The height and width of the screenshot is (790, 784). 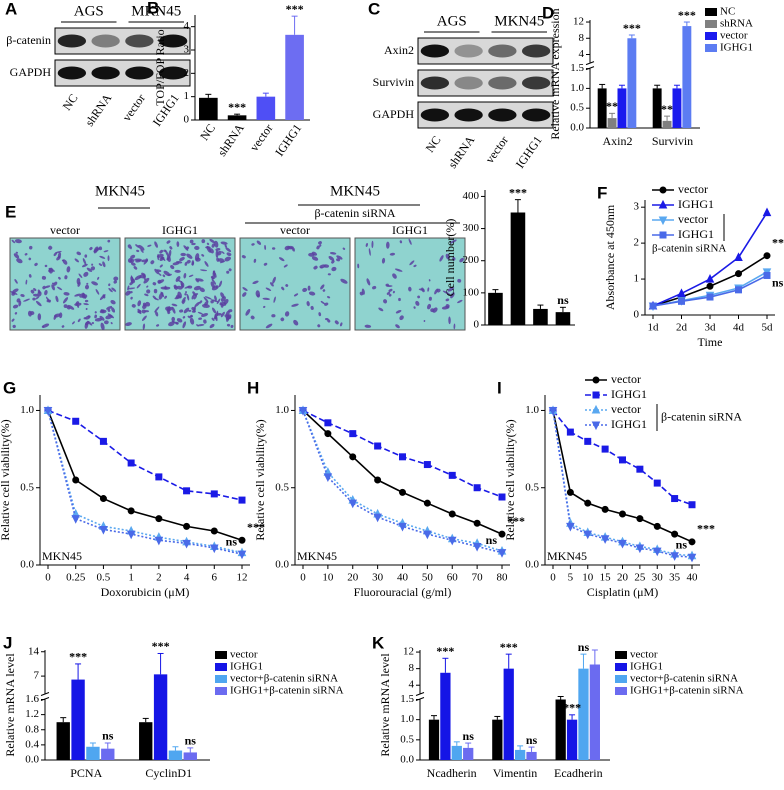 What do you see at coordinates (682, 328) in the screenshot?
I see `x-tick-label: 2d` at bounding box center [682, 328].